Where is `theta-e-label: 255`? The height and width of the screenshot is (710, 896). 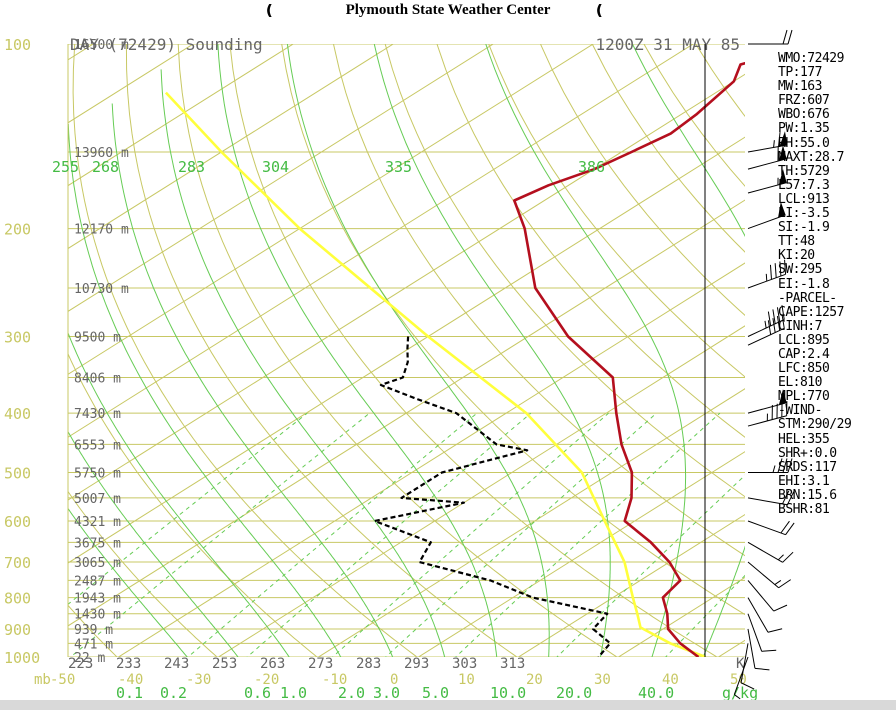 theta-e-label: 255 is located at coordinates (65, 167).